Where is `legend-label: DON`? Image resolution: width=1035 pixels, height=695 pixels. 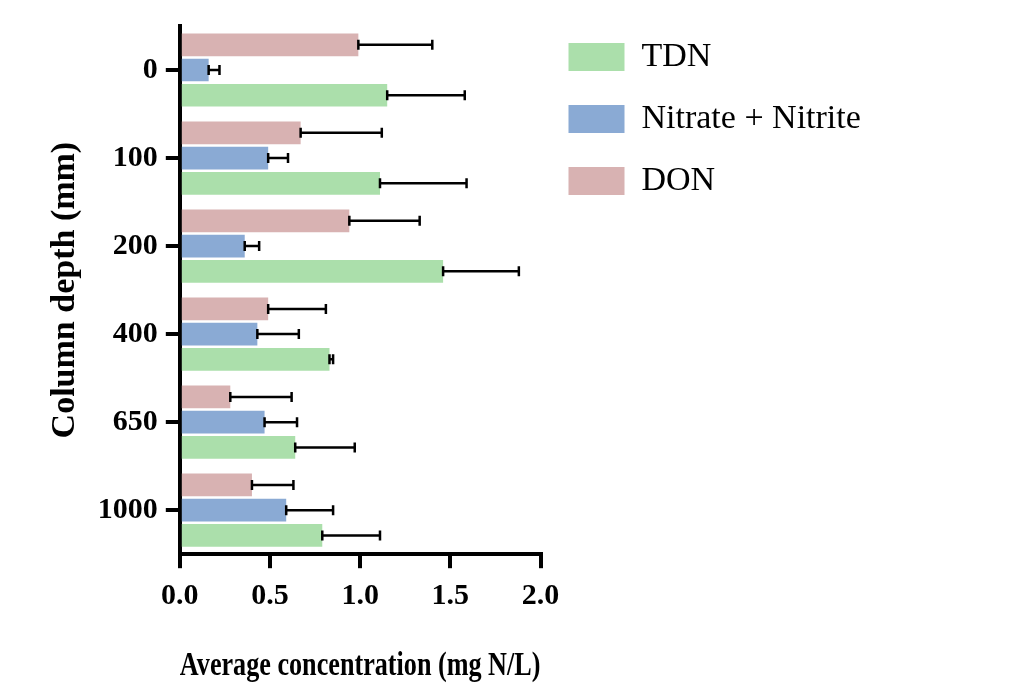 legend-label: DON is located at coordinates (678, 178).